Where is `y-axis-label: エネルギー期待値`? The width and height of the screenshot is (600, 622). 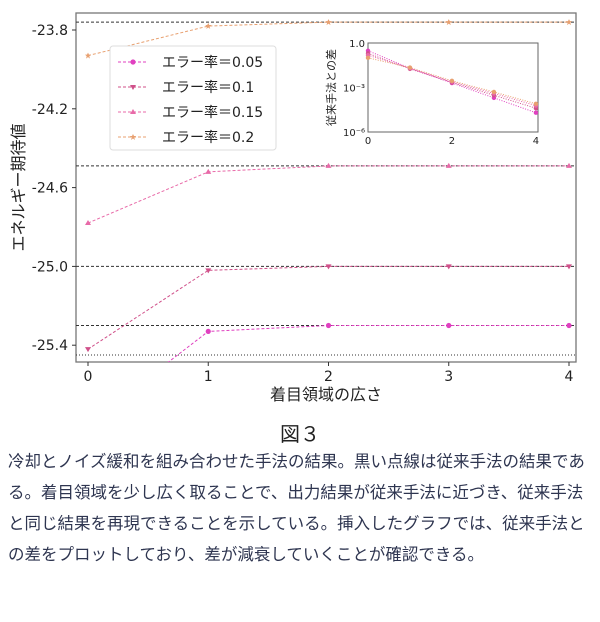
y-axis-label: エネルギー期待値 is located at coordinates (18, 187).